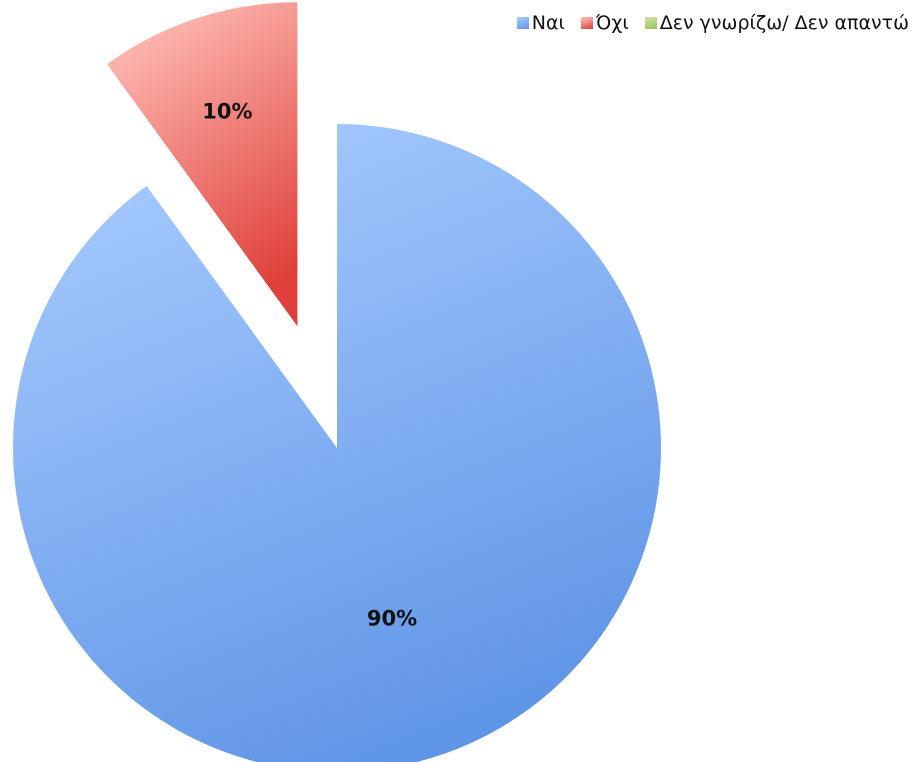 The width and height of the screenshot is (911, 762). I want to click on legend-item-no: Όχι, so click(604, 23).